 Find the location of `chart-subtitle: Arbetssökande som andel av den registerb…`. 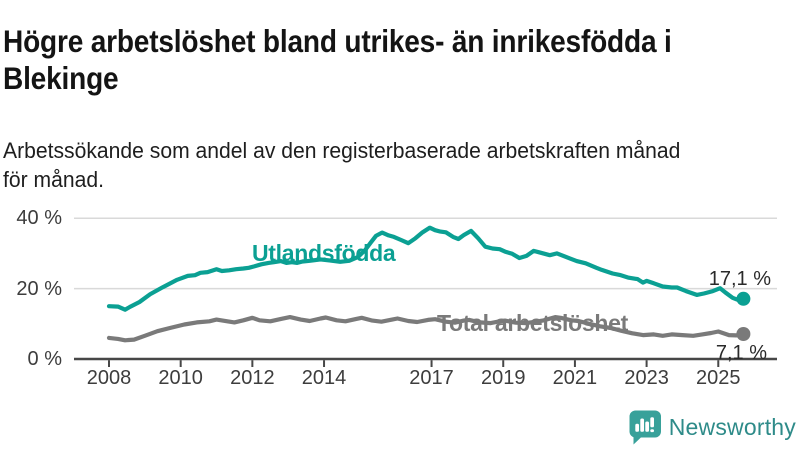

chart-subtitle: Arbetssökande som andel av den registerb… is located at coordinates (396, 165).